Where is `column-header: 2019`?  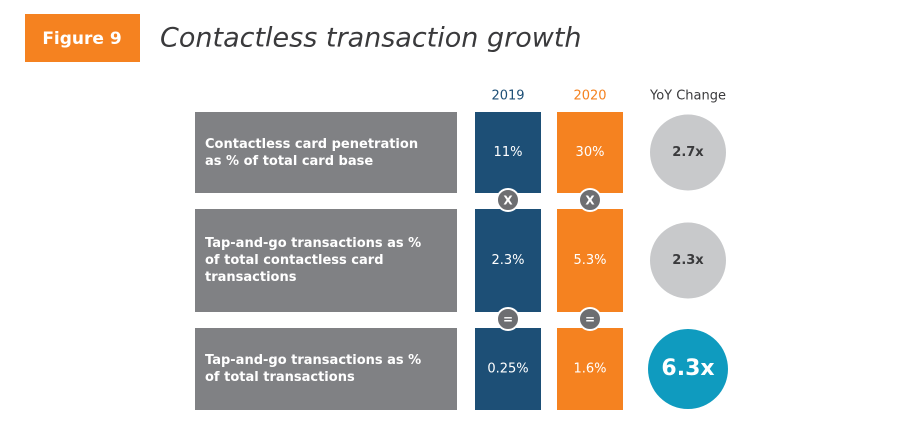 column-header: 2019 is located at coordinates (507, 96).